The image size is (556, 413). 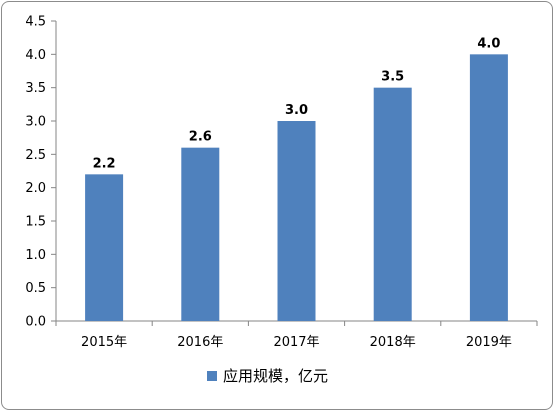 I want to click on y-tick-label: 1.5, so click(x=35, y=222).